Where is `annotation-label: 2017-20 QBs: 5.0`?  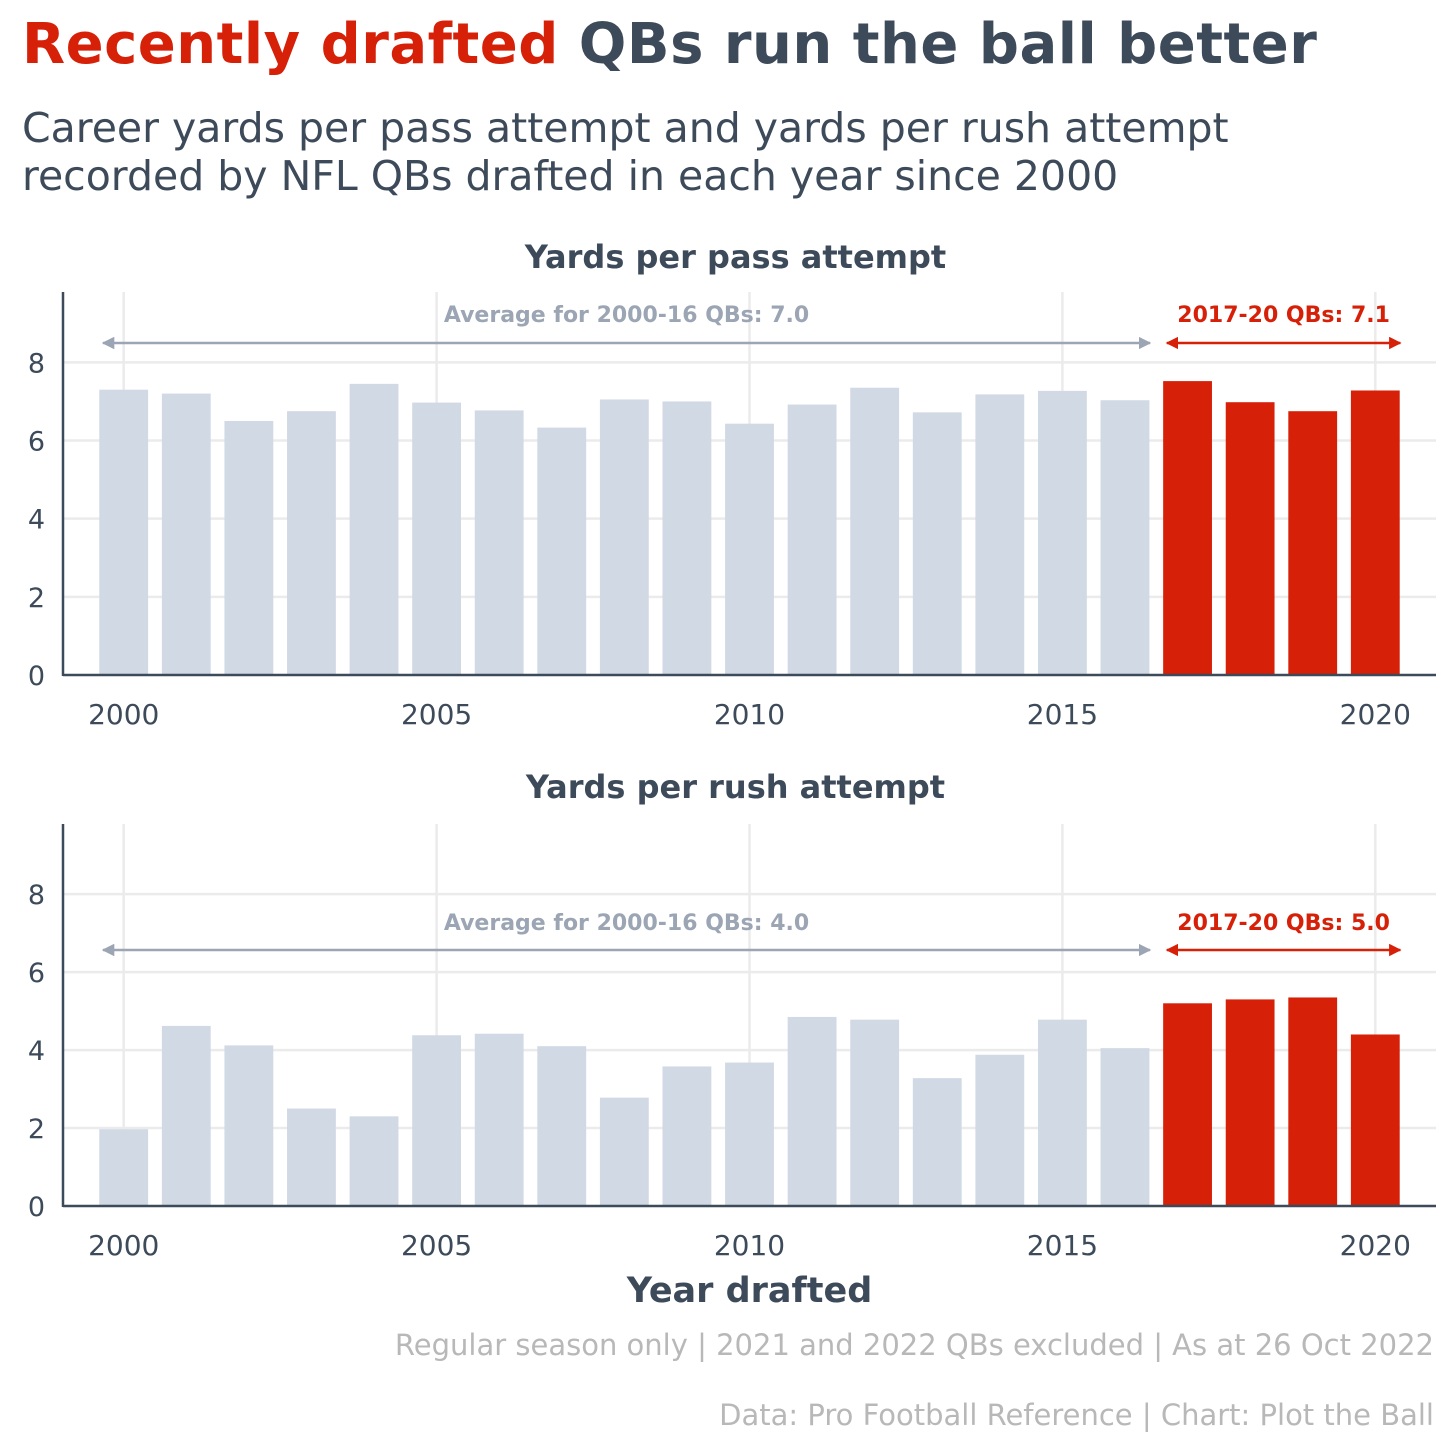 annotation-label: 2017-20 QBs: 5.0 is located at coordinates (1283, 923).